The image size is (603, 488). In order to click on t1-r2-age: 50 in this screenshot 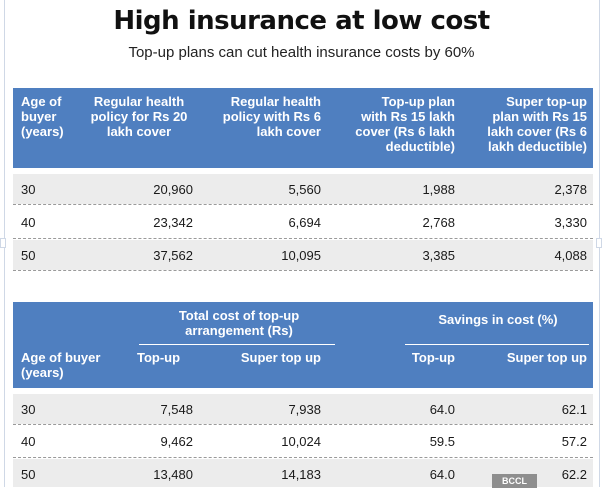, I will do `click(28, 255)`.